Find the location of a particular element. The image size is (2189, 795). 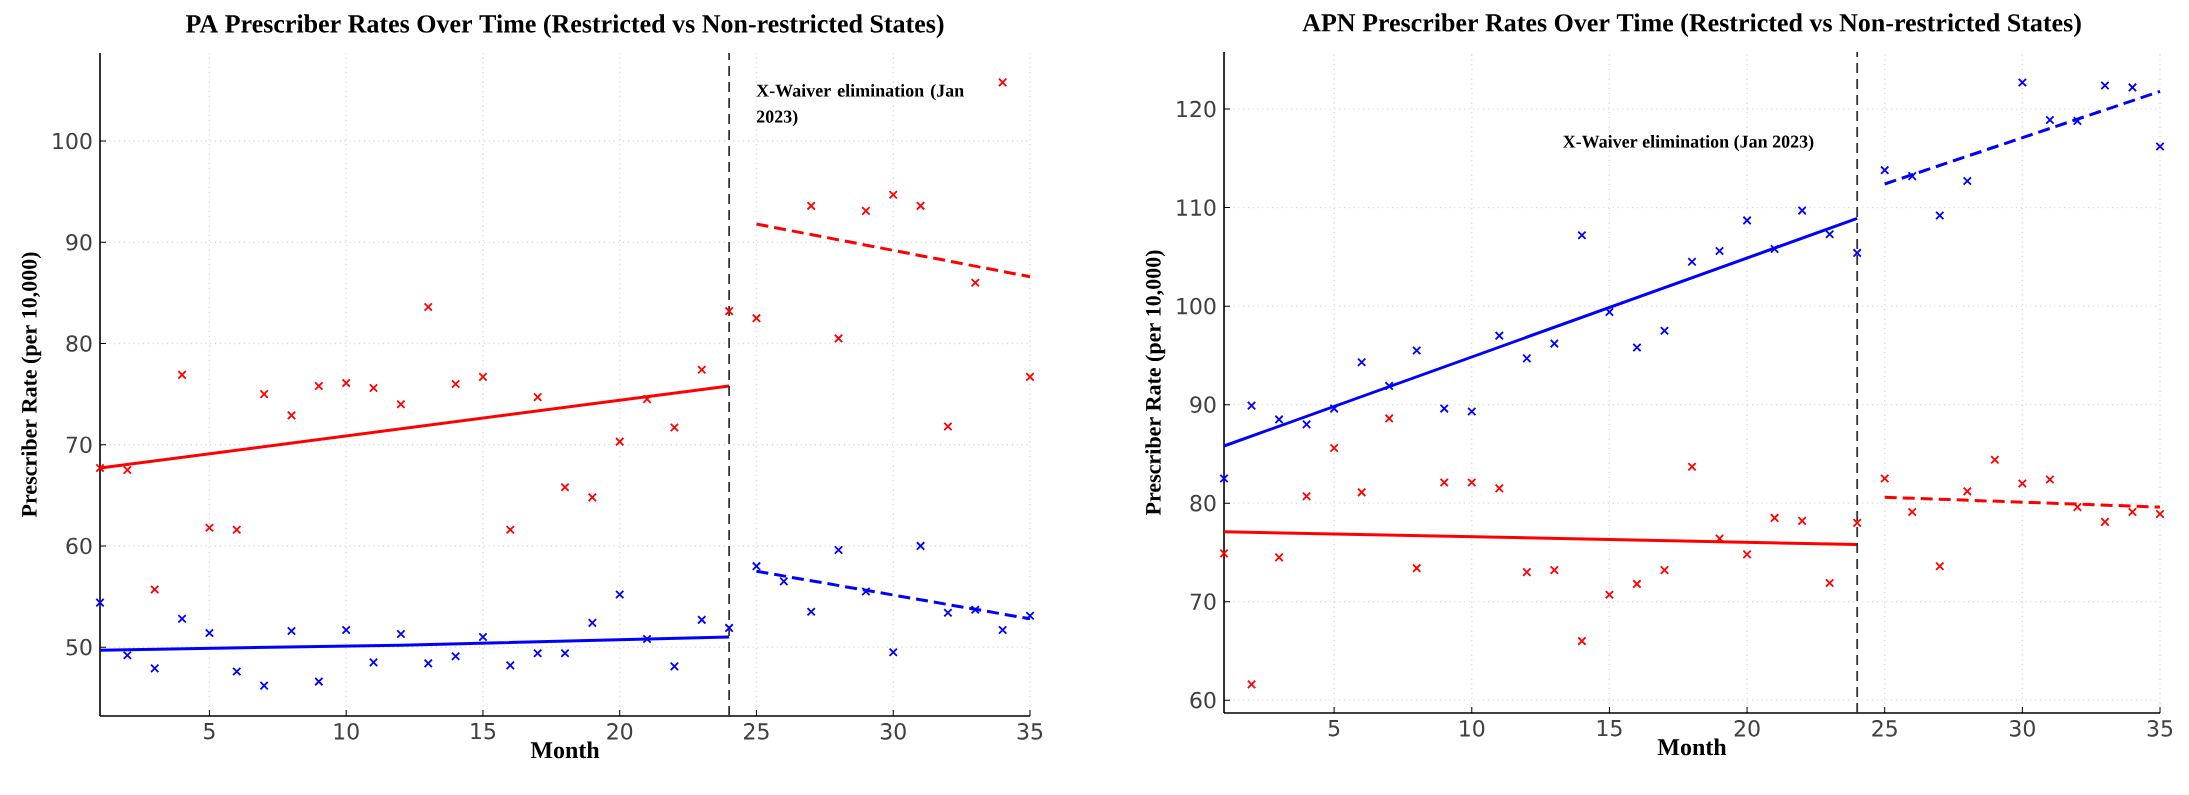

x-axis-title: Month is located at coordinates (565, 750).